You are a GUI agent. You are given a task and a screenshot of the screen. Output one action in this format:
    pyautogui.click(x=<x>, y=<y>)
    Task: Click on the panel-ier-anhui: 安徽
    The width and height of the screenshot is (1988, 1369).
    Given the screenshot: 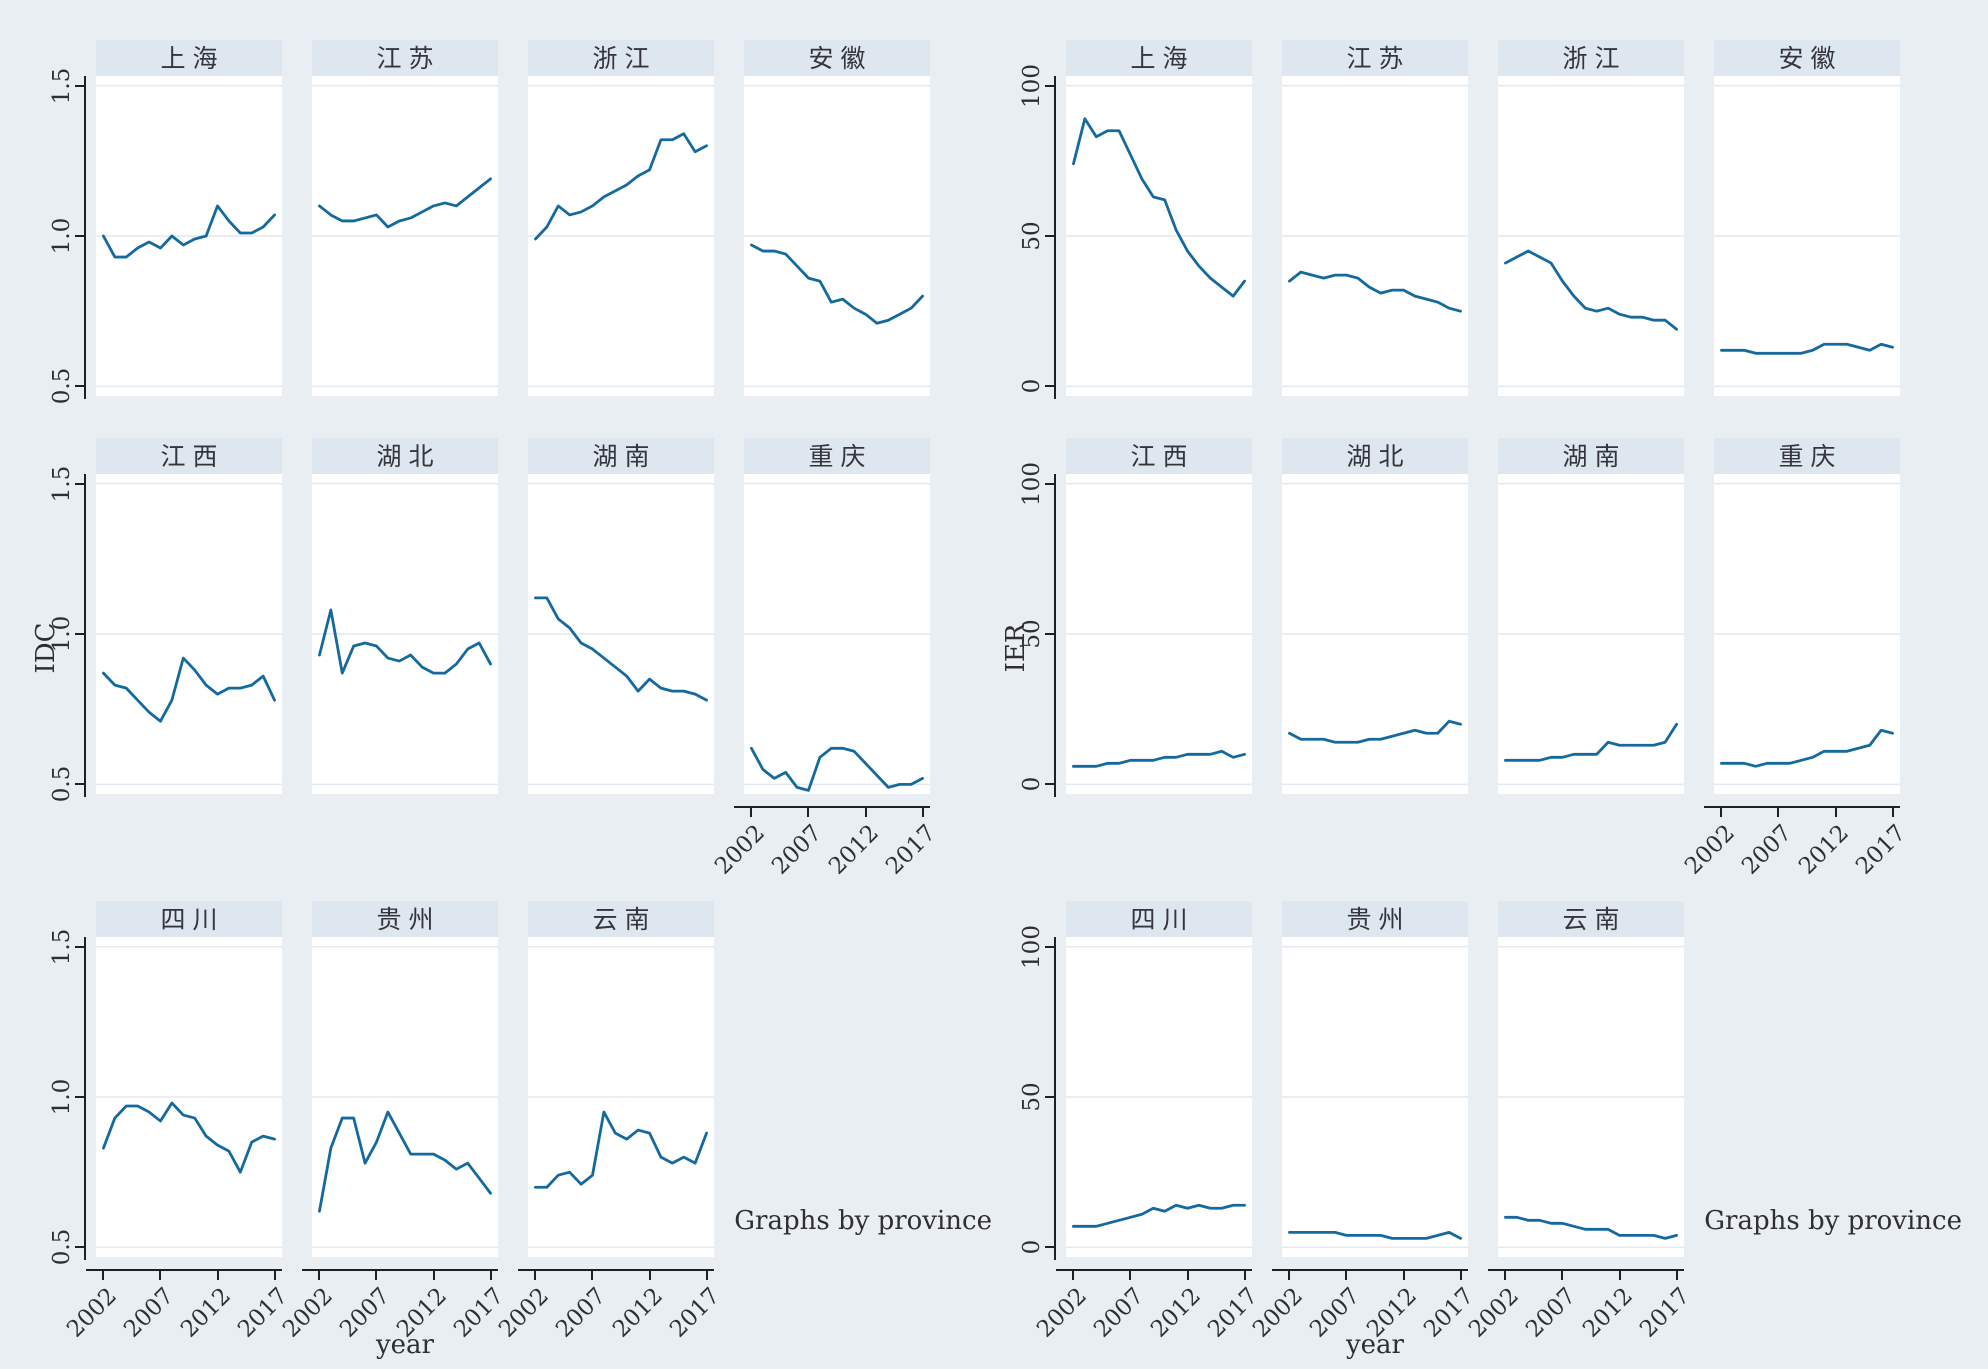 What is the action you would take?
    pyautogui.click(x=1807, y=218)
    